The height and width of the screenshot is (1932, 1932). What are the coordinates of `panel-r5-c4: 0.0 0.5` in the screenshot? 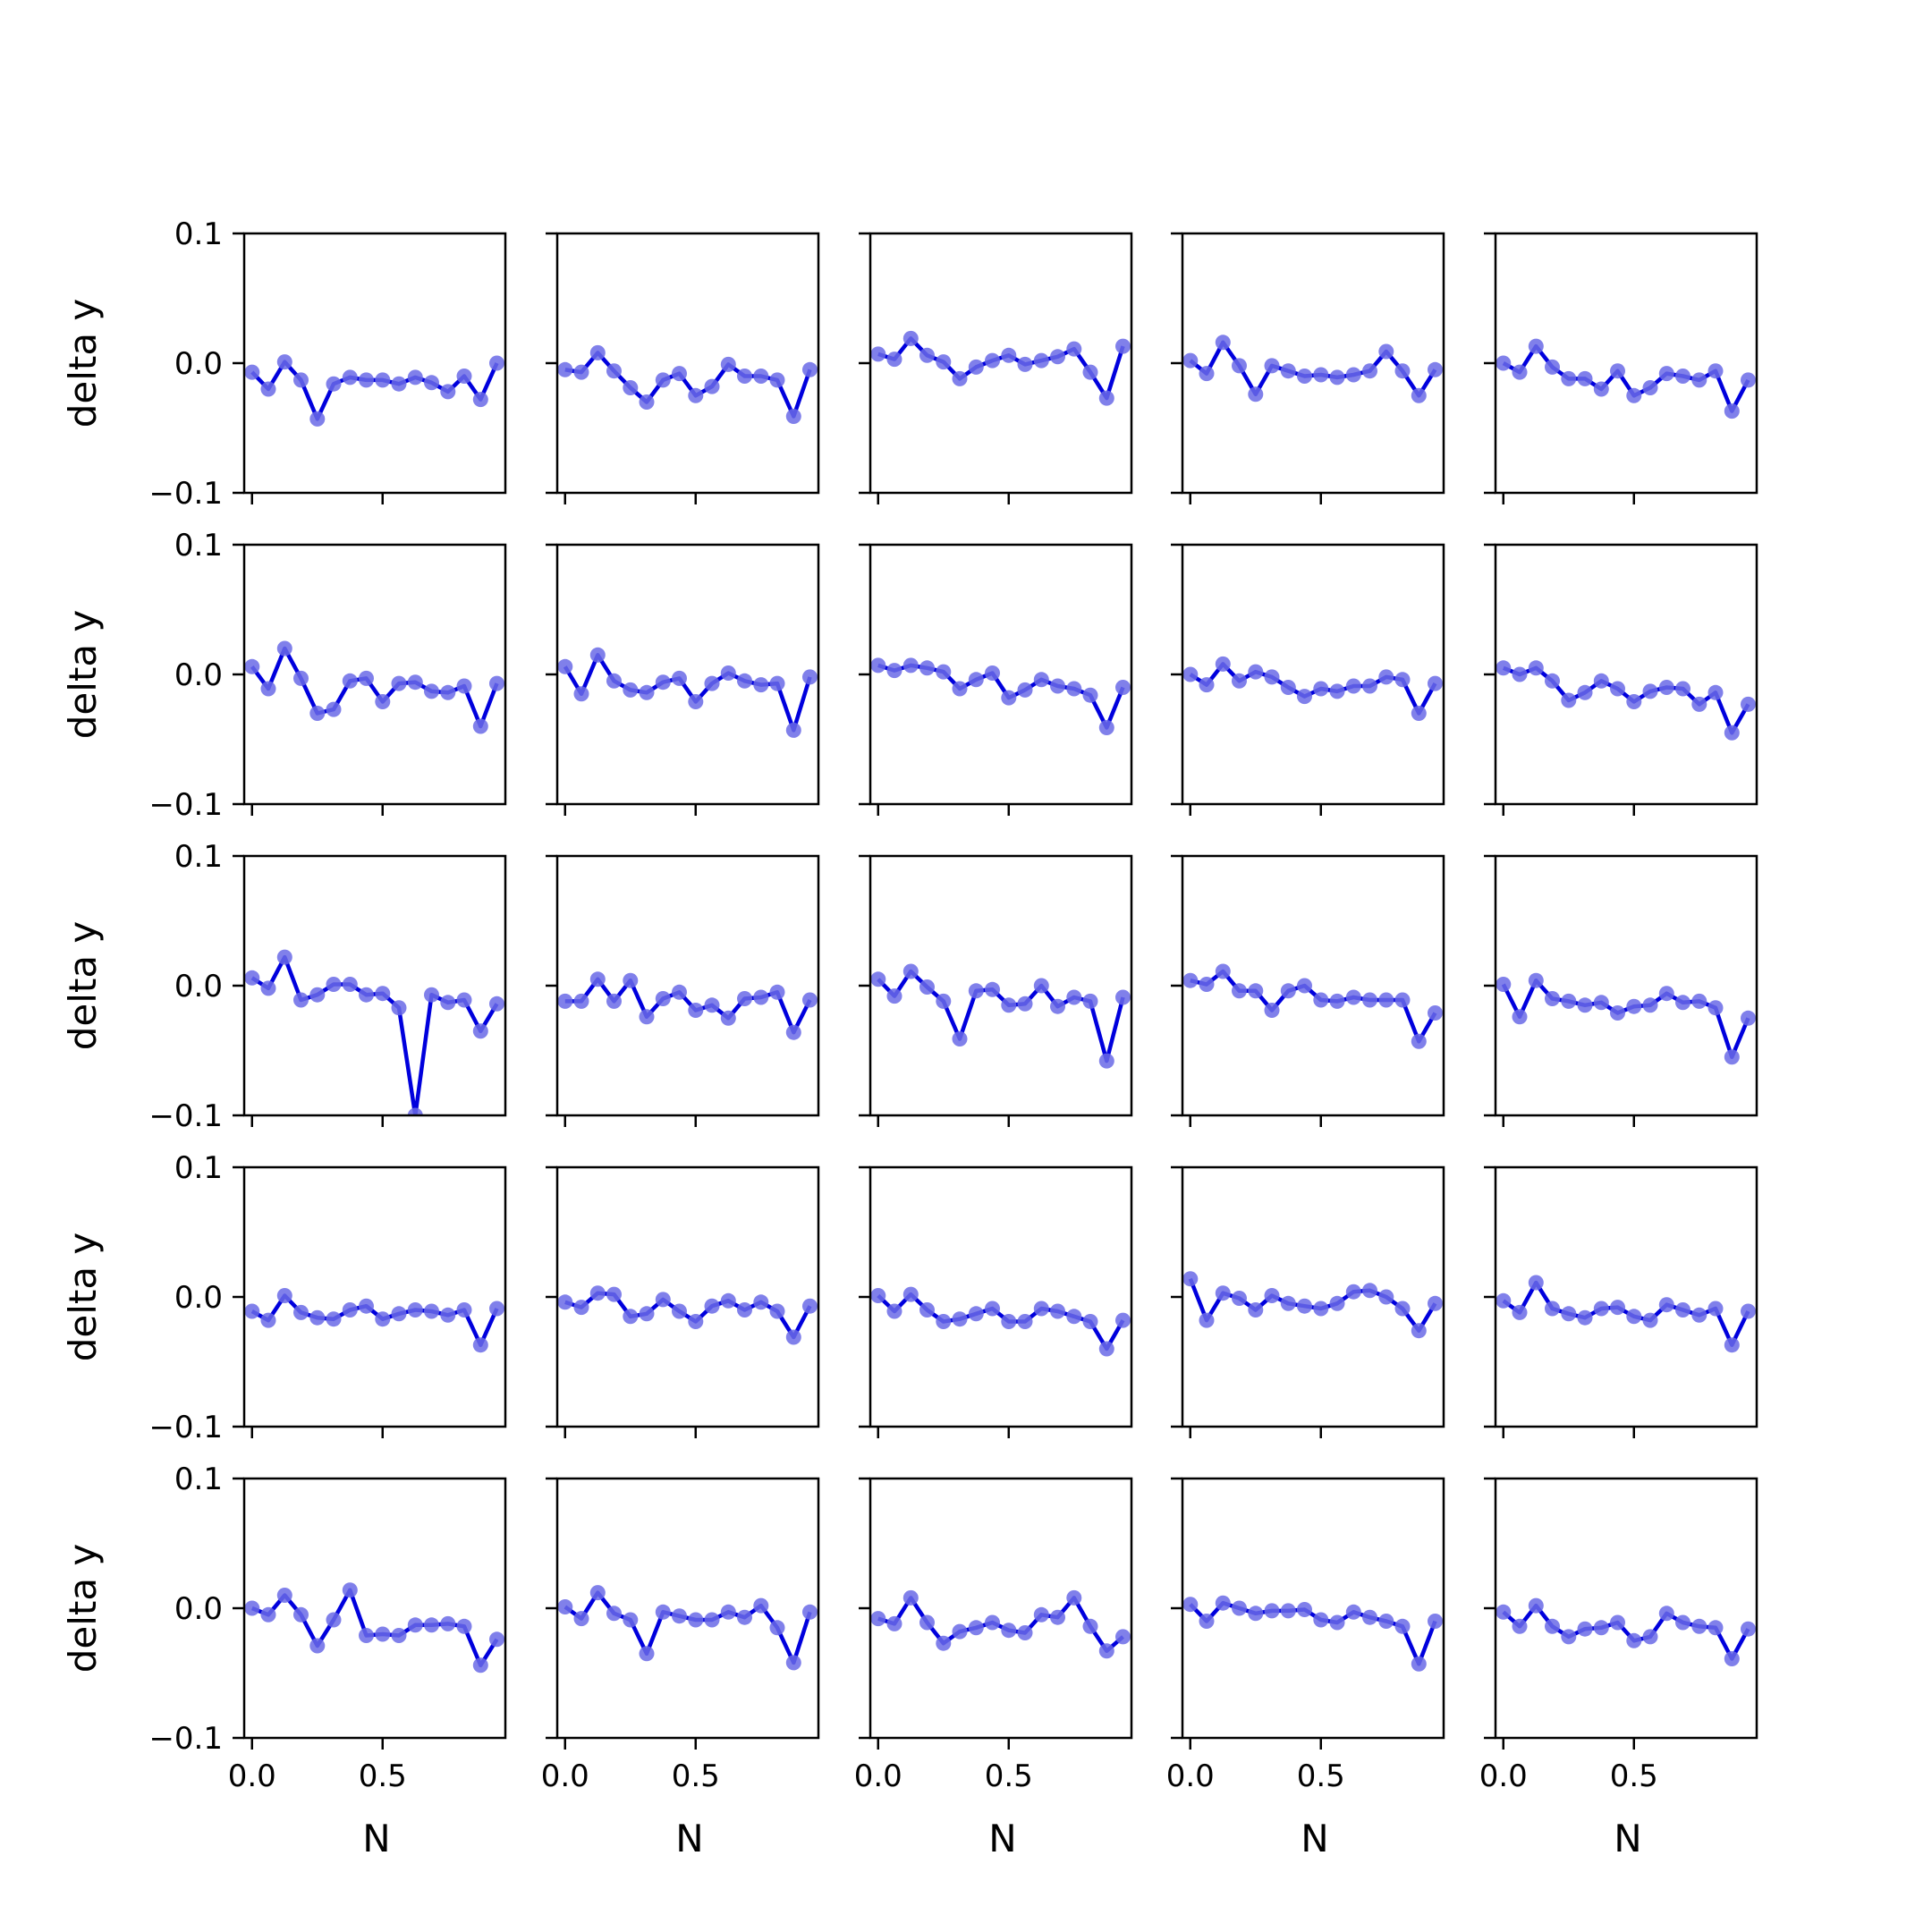 It's located at (1305, 1635).